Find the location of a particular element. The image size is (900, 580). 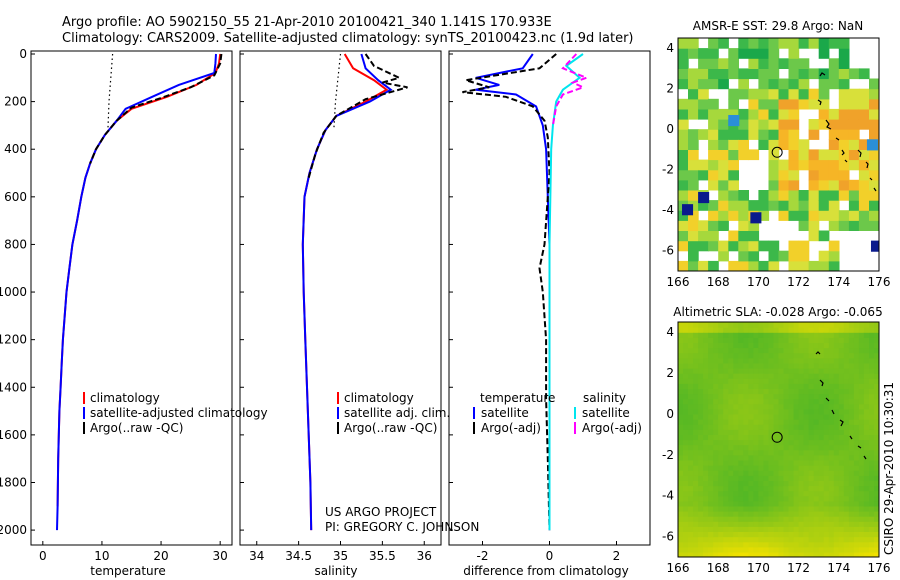

salinity-series-layer is located at coordinates (354, 292).